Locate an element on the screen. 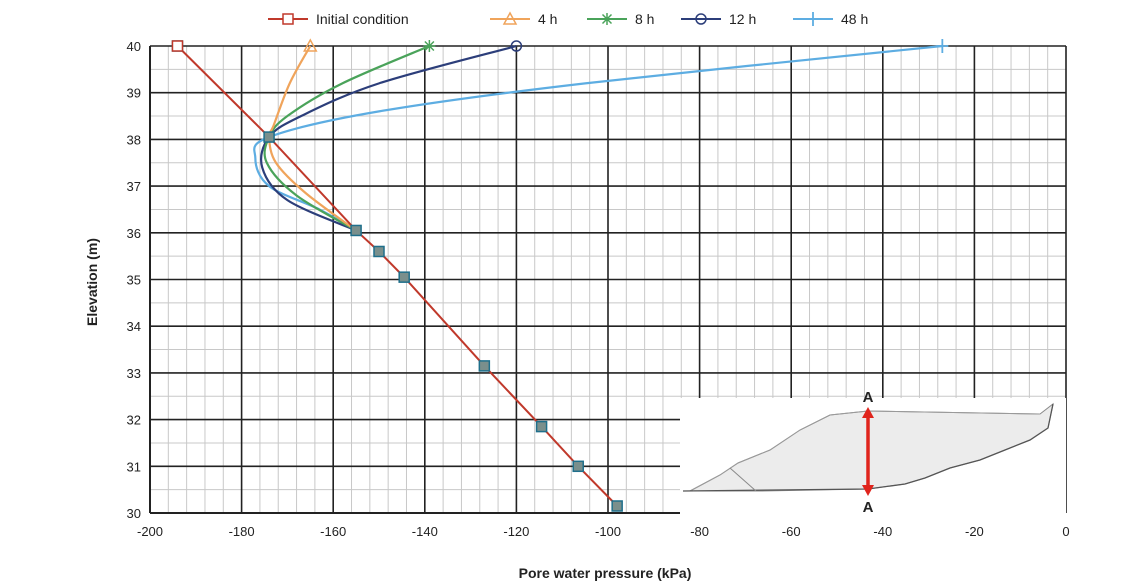 Image resolution: width=1137 pixels, height=584 pixels. x-tick-label: -40 is located at coordinates (882, 531).